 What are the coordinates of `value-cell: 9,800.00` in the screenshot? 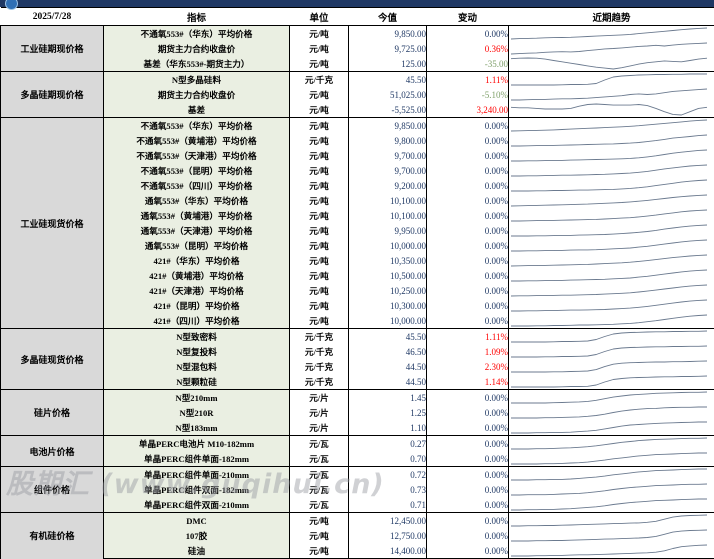 It's located at (388, 140).